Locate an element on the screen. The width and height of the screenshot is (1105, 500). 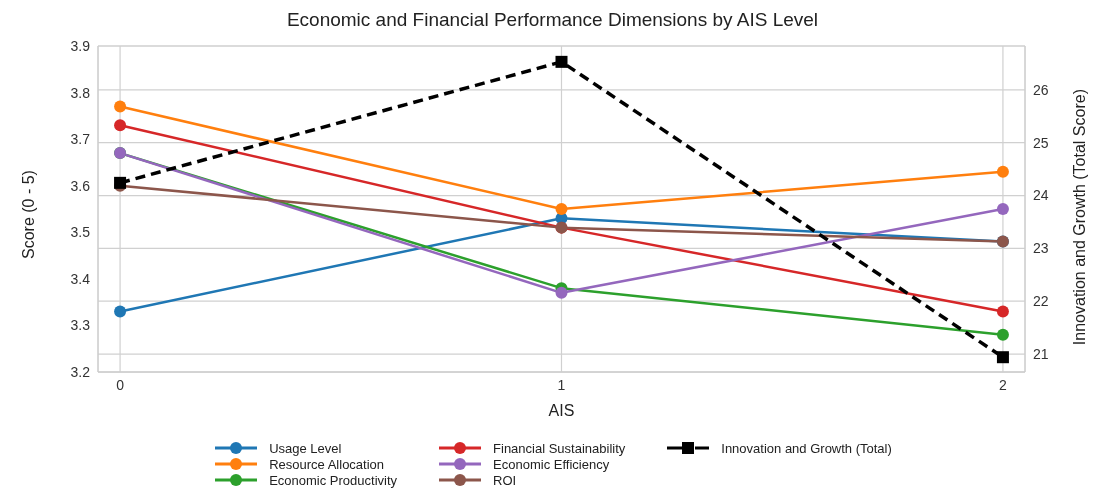
y2-tick-label: 23 is located at coordinates (1041, 248).